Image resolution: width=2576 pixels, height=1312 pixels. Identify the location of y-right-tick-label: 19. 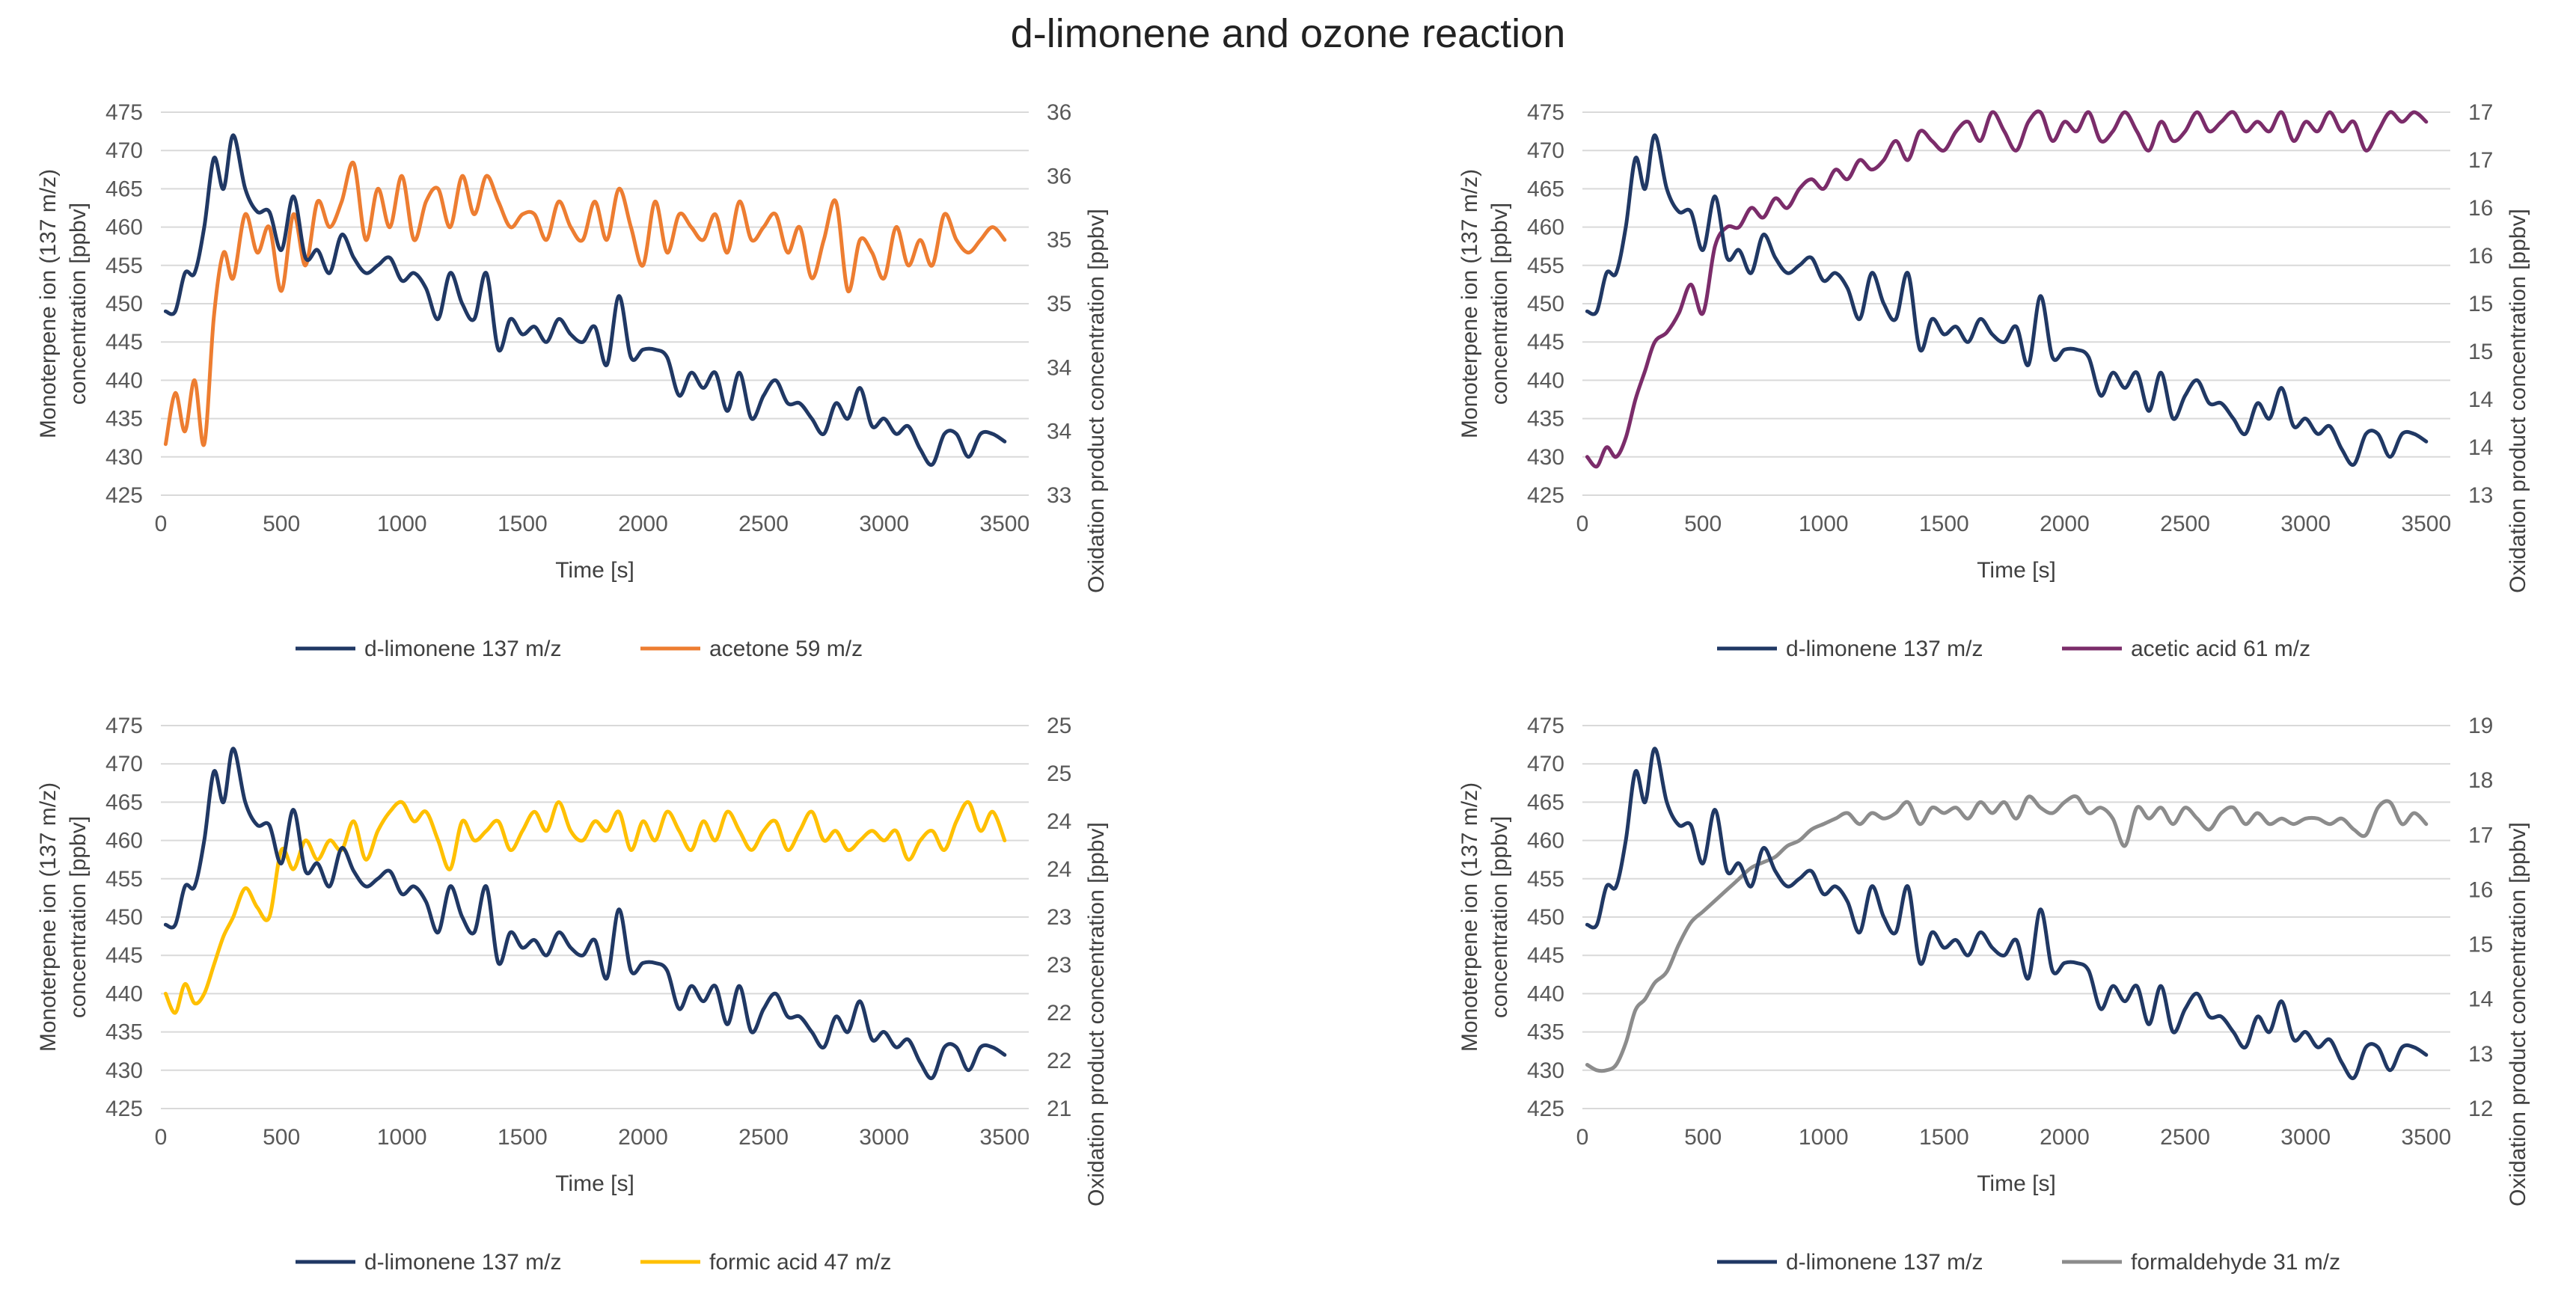
(2480, 726).